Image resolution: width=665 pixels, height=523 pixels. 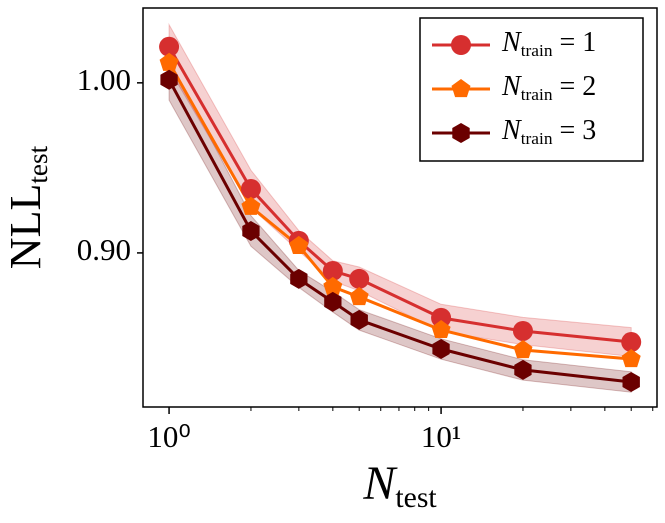 I want to click on x-tick-label: 10¹, so click(x=441, y=436).